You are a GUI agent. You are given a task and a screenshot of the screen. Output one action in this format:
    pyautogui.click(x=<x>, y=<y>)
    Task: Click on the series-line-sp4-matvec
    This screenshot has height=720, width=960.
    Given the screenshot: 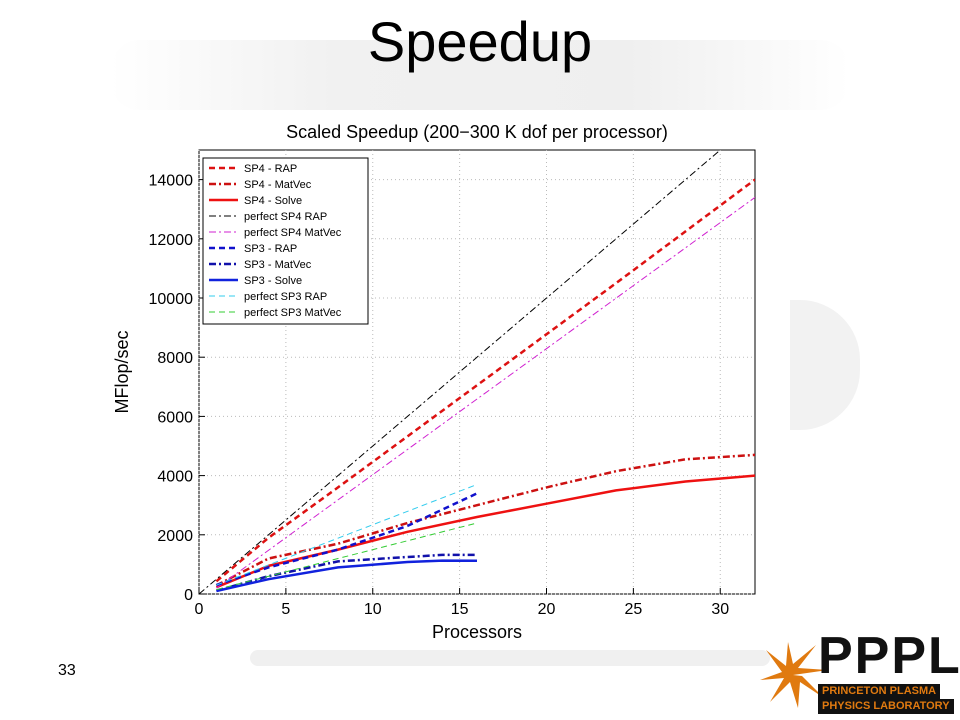 What is the action you would take?
    pyautogui.click(x=485, y=520)
    